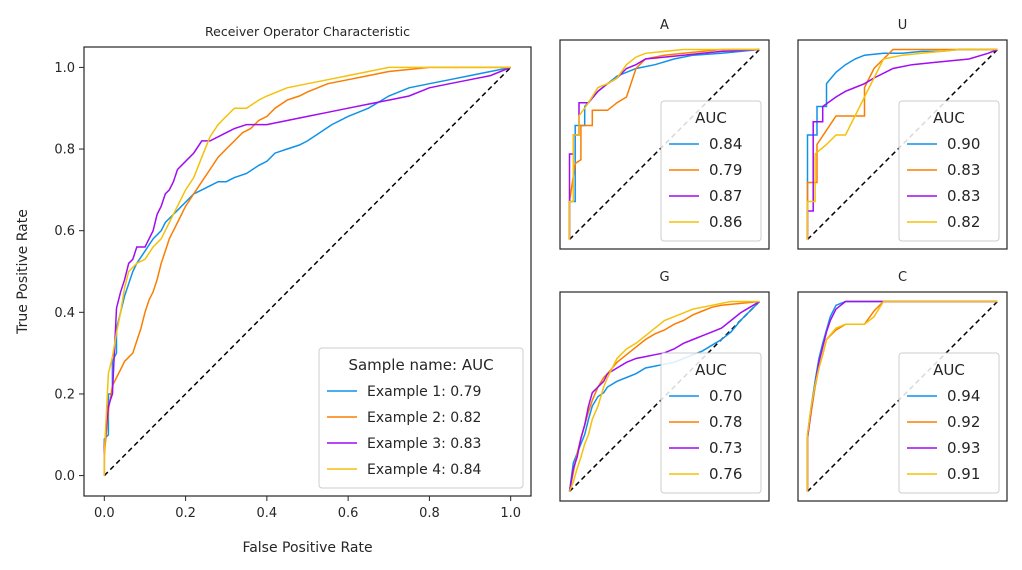 The image size is (1022, 570). What do you see at coordinates (64, 313) in the screenshot?
I see `y-tick-label: 0.4` at bounding box center [64, 313].